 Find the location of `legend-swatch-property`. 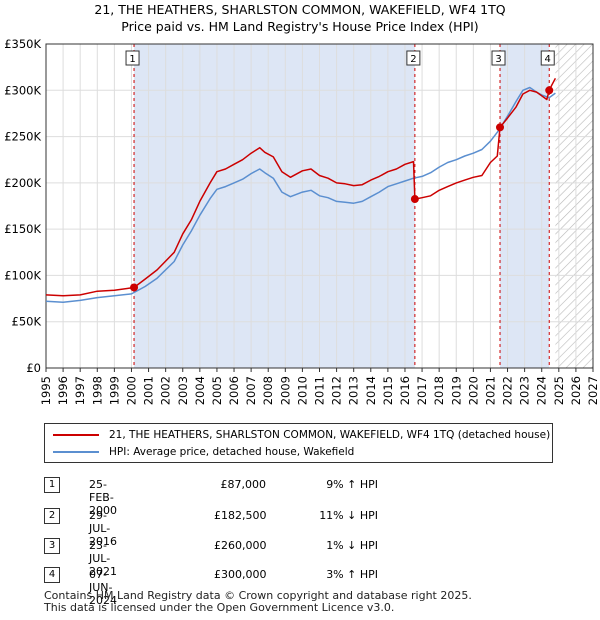

legend-swatch-property is located at coordinates (76, 435).